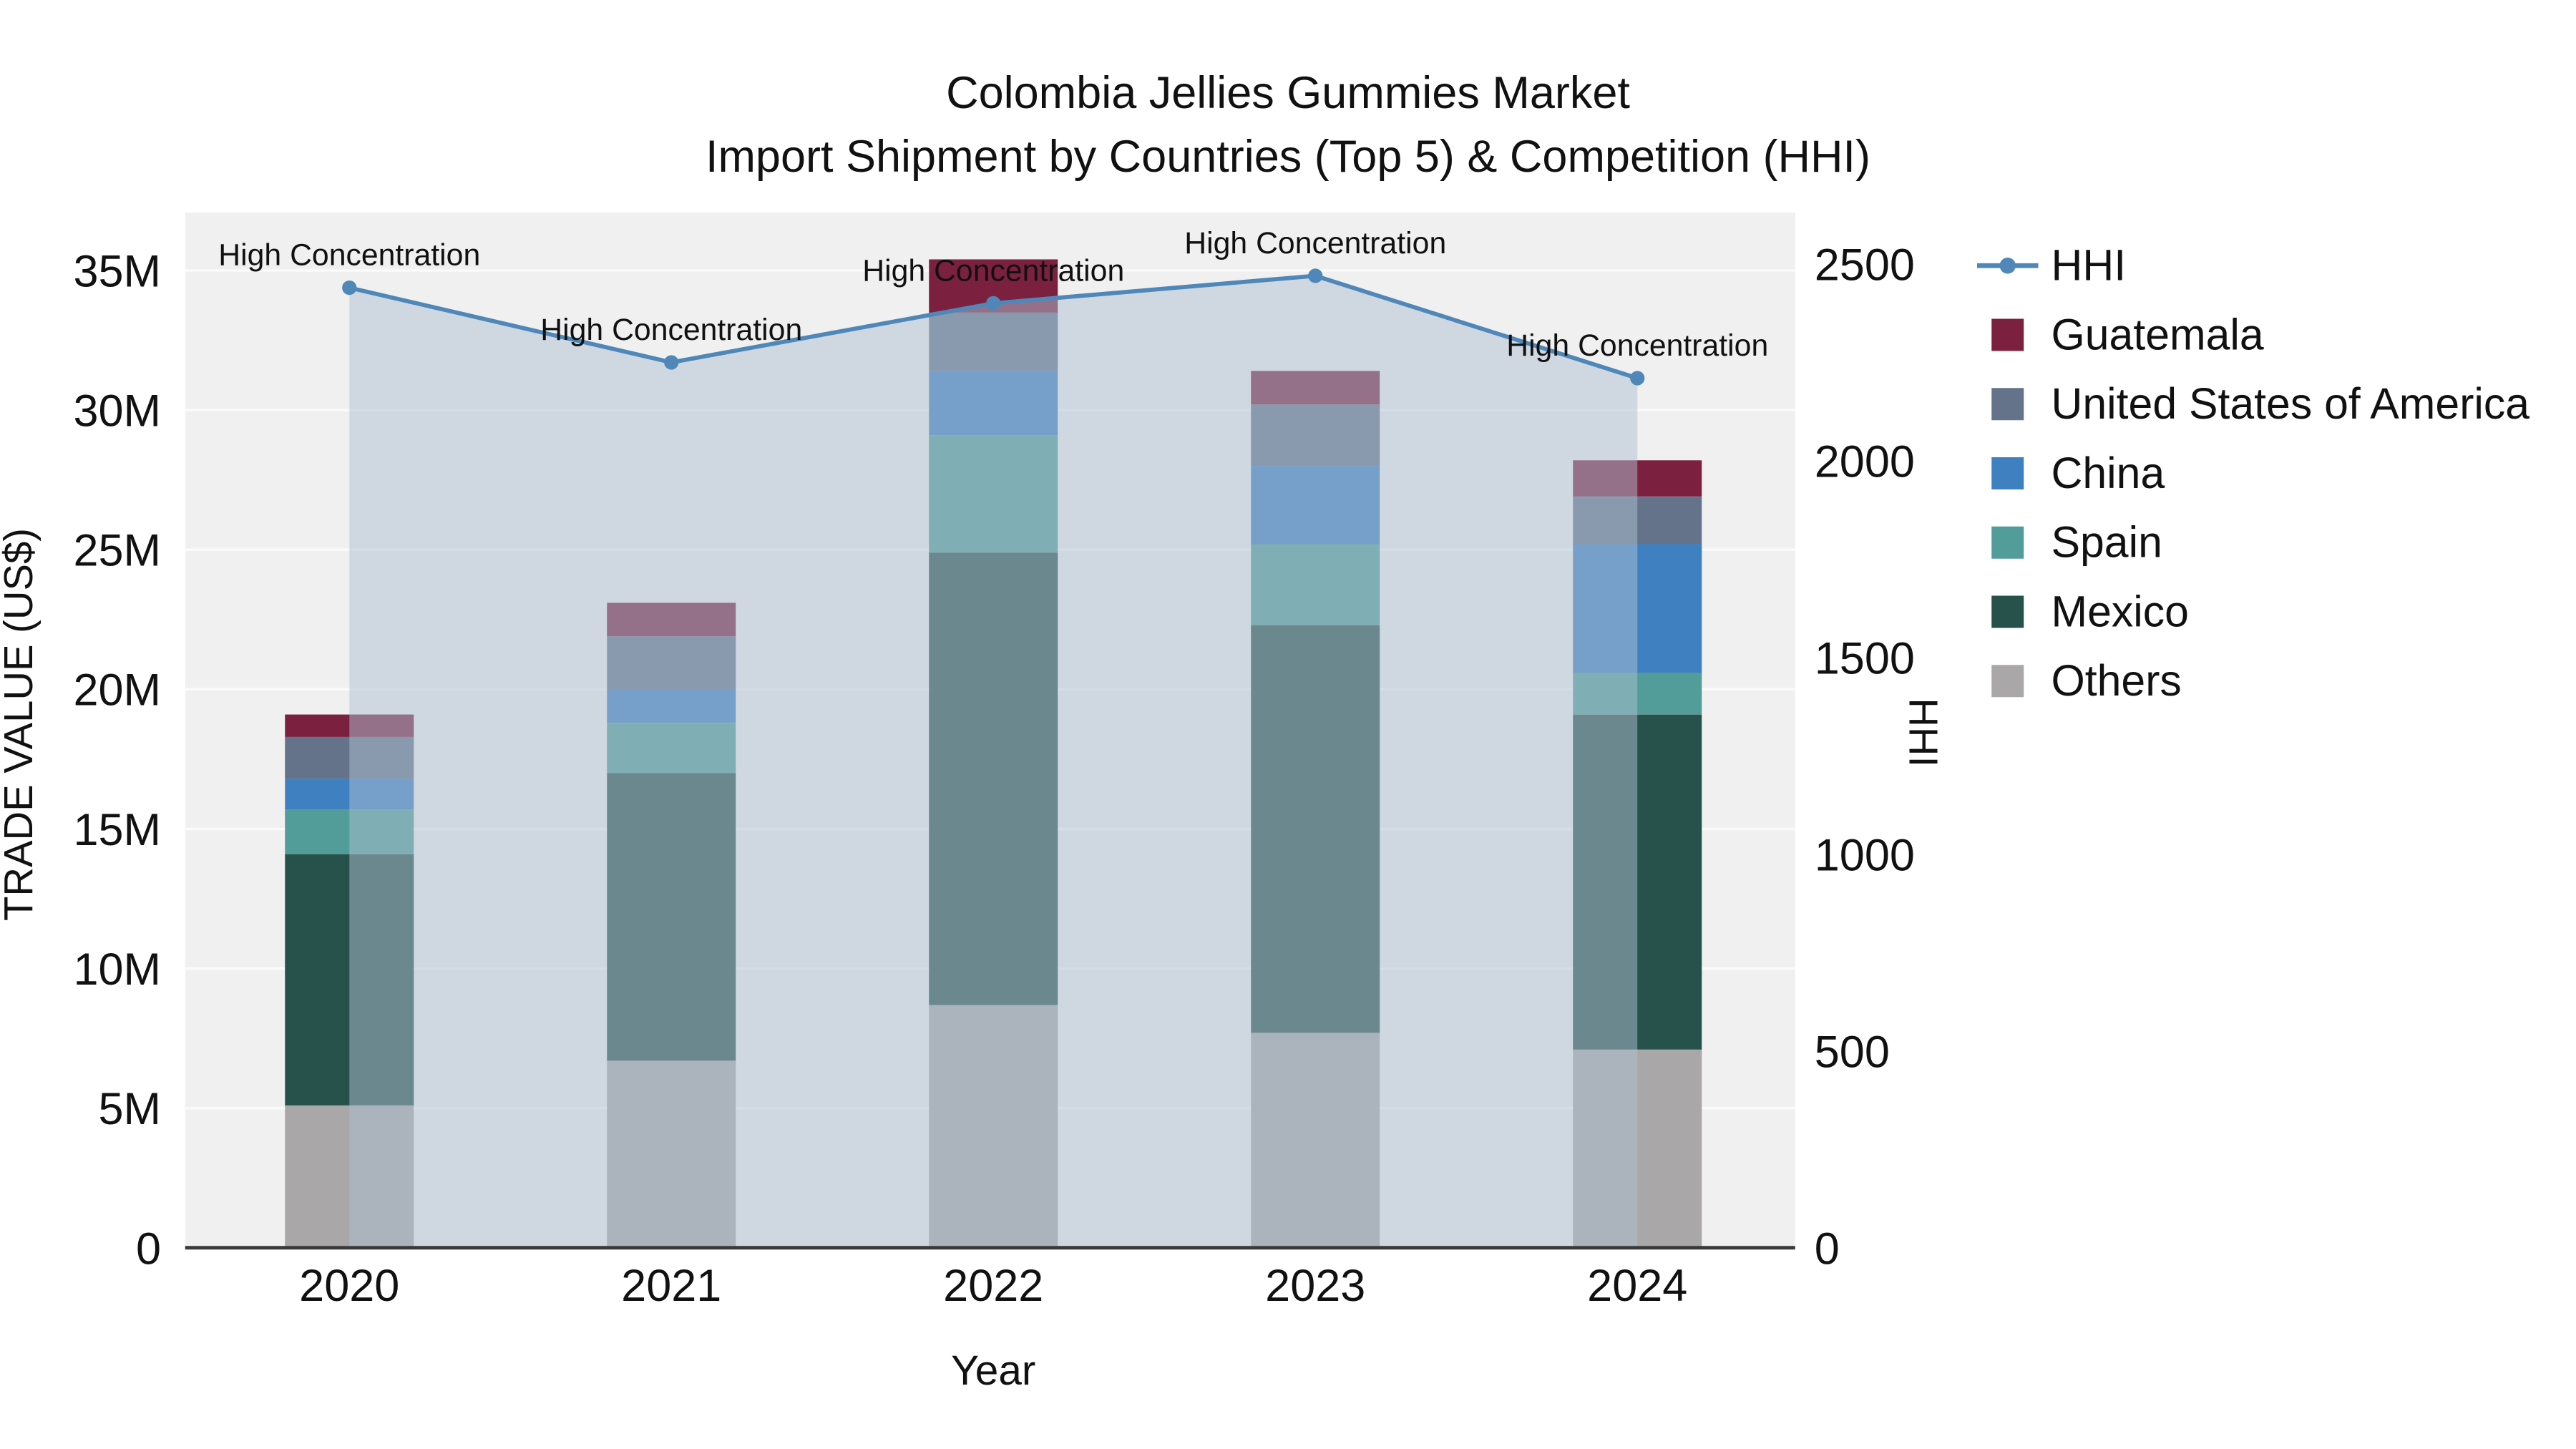 The image size is (2576, 1449). Describe the element at coordinates (2108, 473) in the screenshot. I see `legend-label: China` at that location.